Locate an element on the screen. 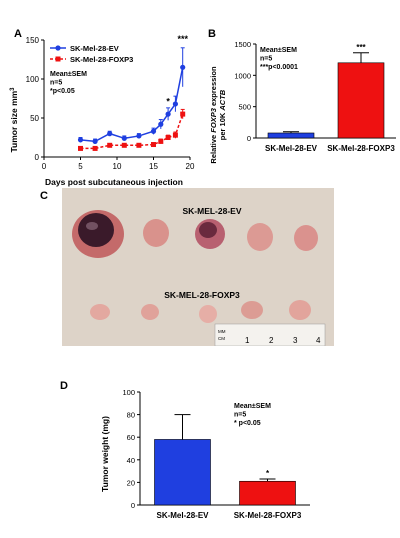  ruler-unit-mm: MM is located at coordinates (222, 331).